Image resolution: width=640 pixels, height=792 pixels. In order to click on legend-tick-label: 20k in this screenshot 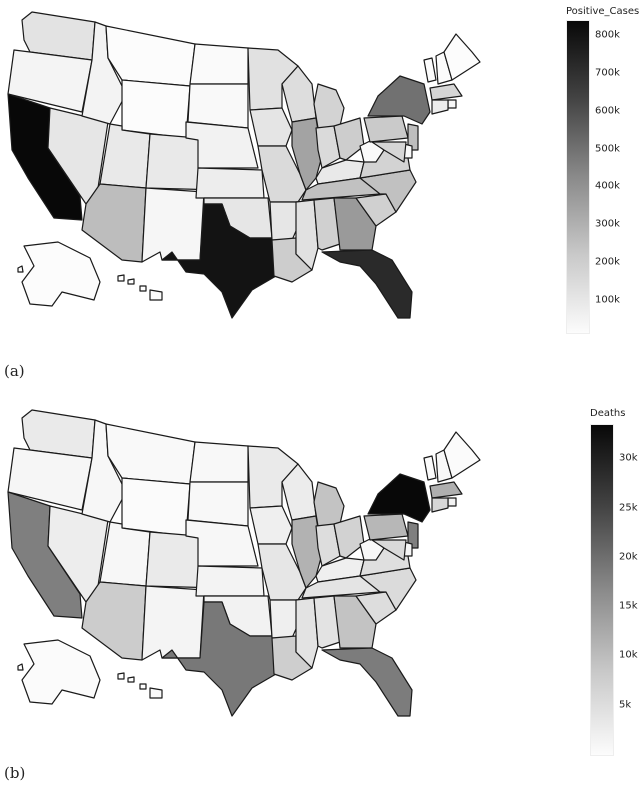, I will do `click(628, 557)`.